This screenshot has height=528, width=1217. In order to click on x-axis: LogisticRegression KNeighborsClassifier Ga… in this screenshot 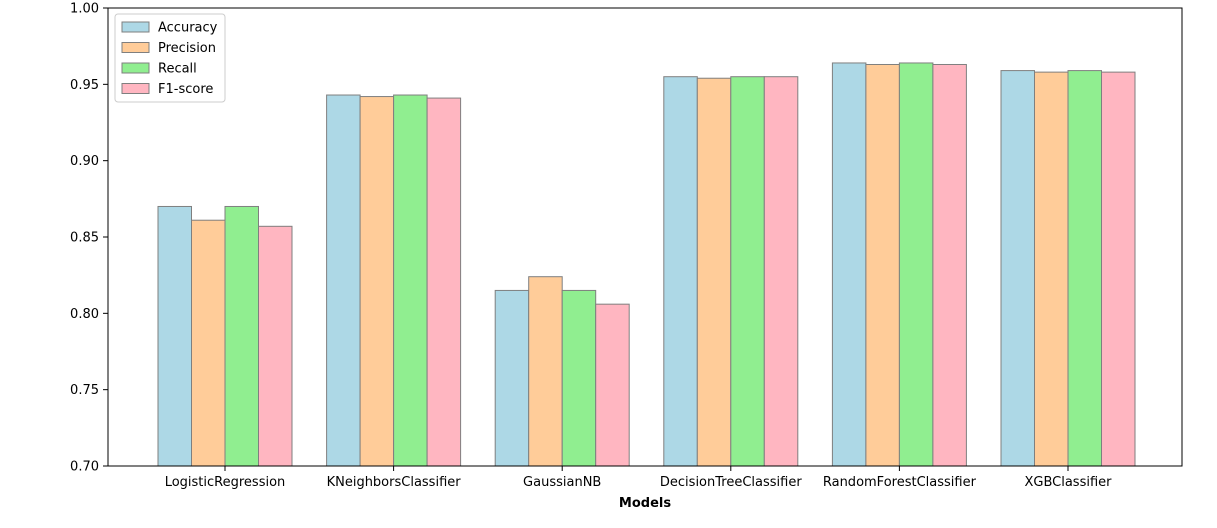, I will do `click(638, 478)`.